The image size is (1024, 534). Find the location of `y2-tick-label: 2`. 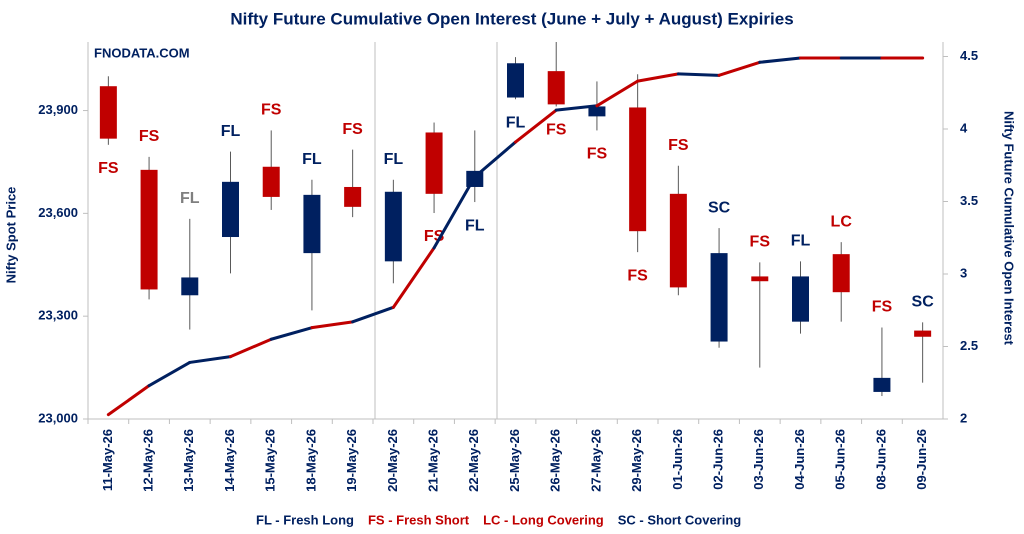

y2-tick-label: 2 is located at coordinates (963, 417).